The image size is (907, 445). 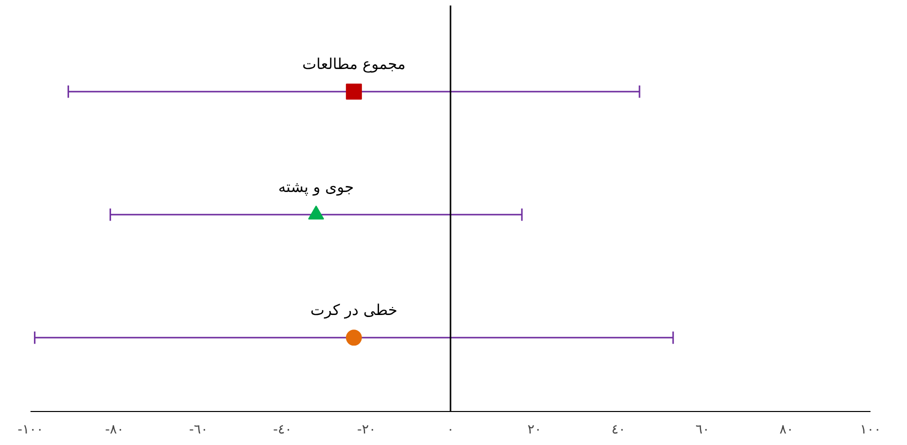 I want to click on x-tick-label: -٦٠, so click(x=198, y=430).